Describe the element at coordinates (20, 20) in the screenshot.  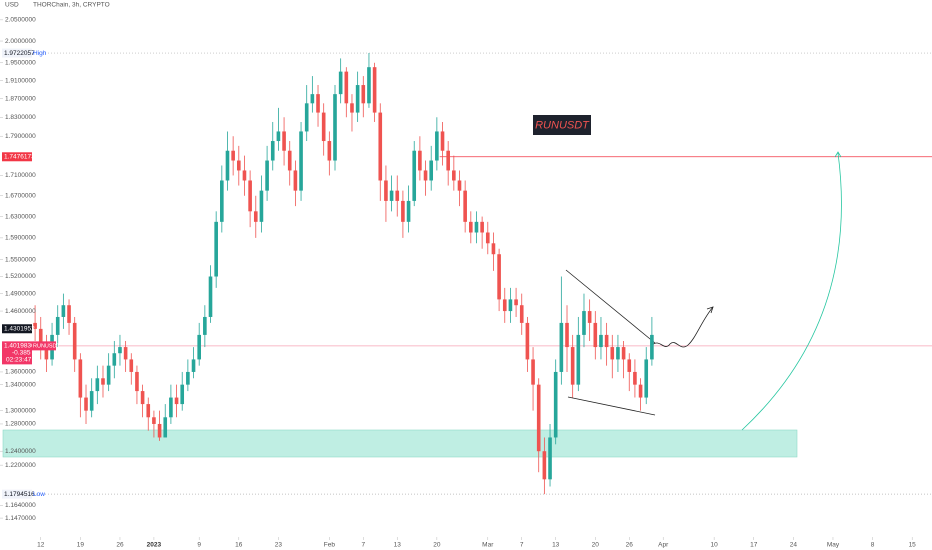
I see `y-tick-label: 2.0500000` at that location.